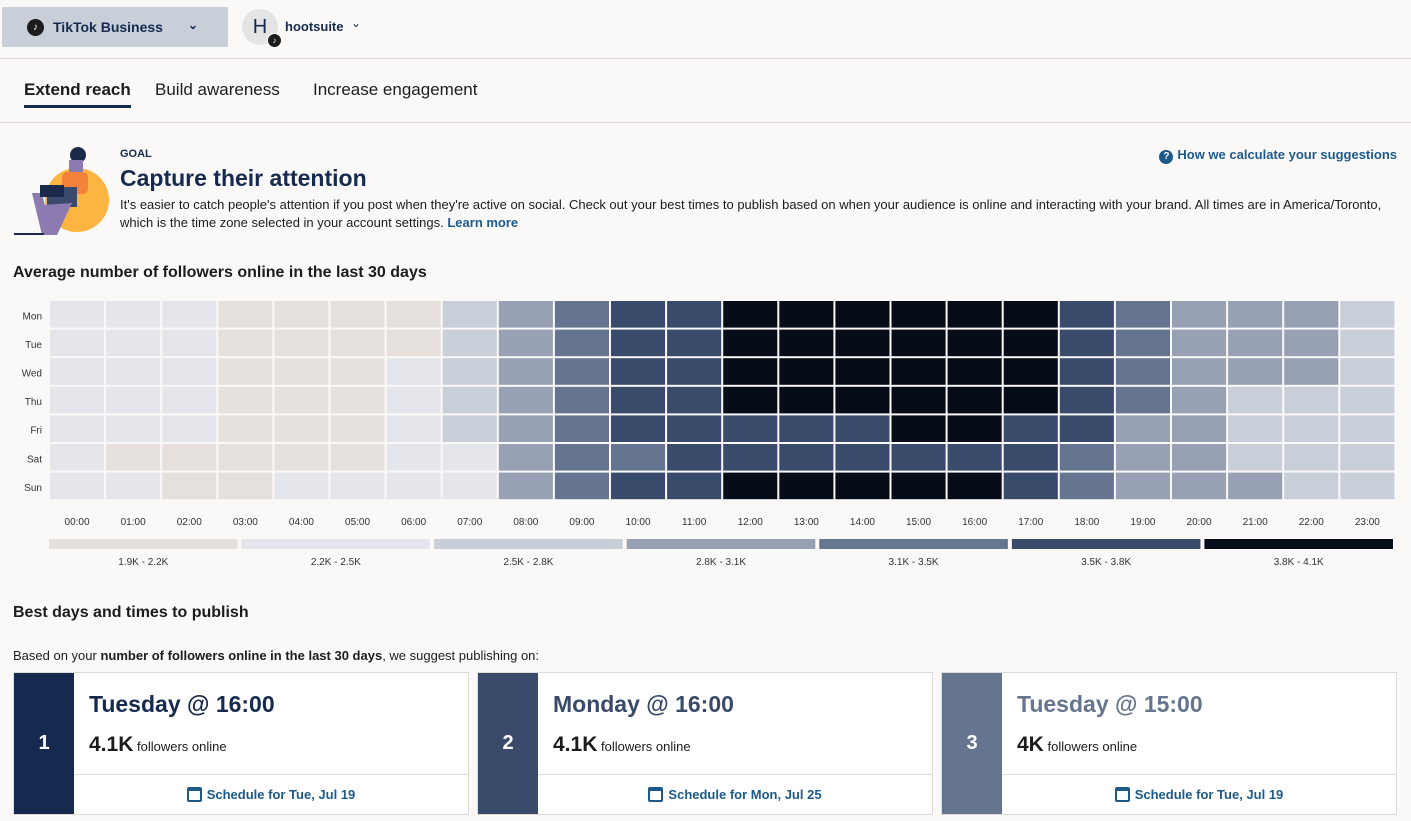 The image size is (1411, 821). I want to click on suggestion-time: Monday @ 16:00, so click(643, 704).